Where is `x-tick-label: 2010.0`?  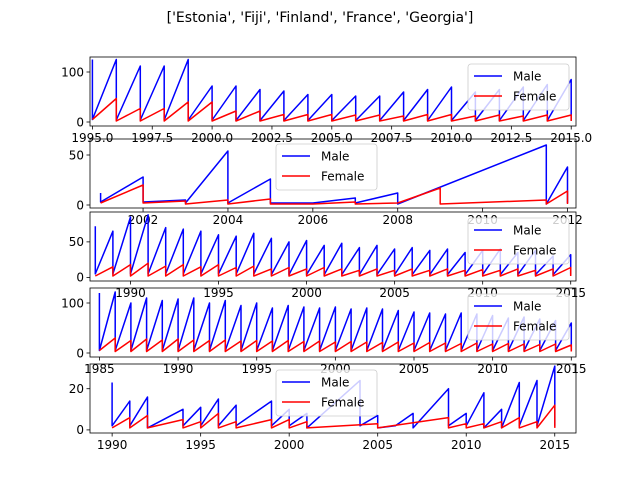 x-tick-label: 2010.0 is located at coordinates (452, 138).